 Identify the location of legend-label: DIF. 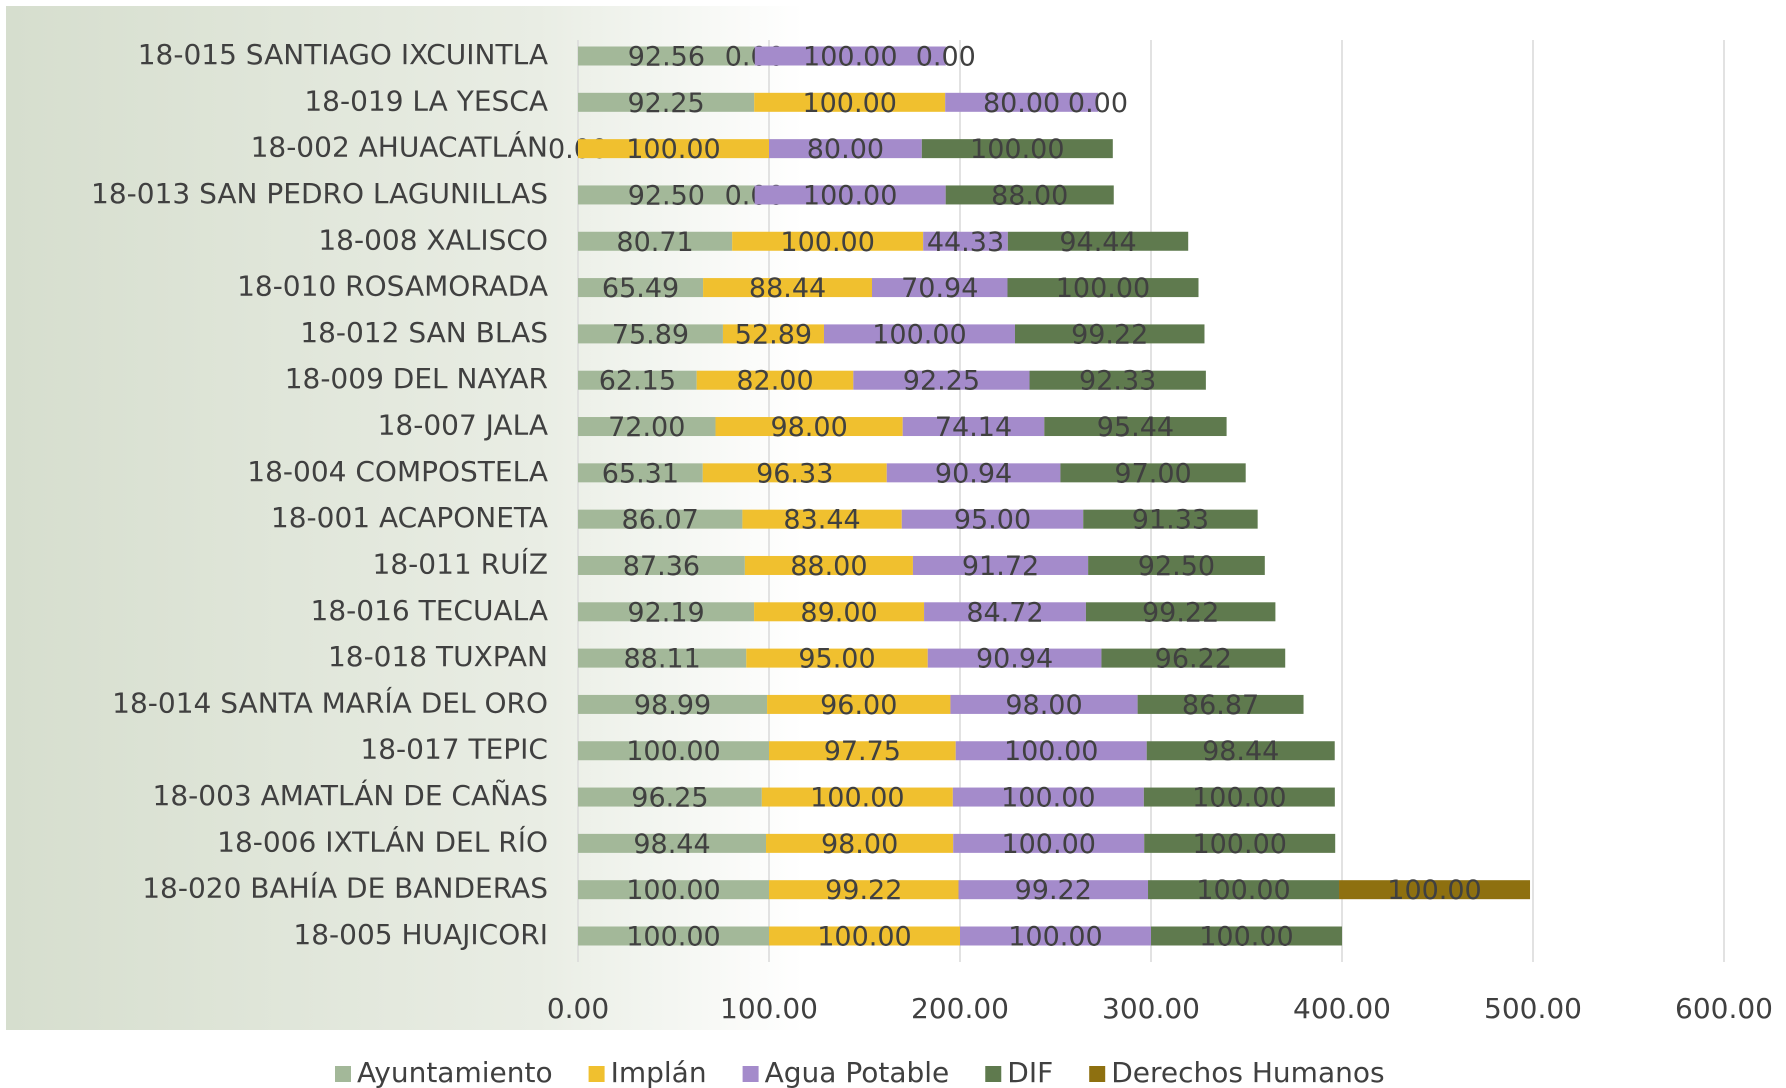
(1030, 1072).